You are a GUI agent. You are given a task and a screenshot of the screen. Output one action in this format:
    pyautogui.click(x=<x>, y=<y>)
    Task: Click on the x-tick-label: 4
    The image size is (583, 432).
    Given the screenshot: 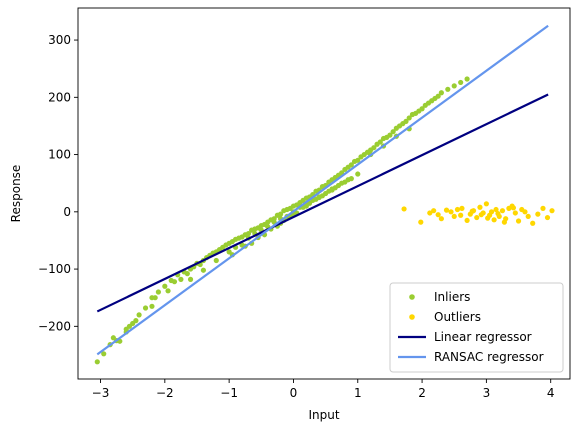 What is the action you would take?
    pyautogui.click(x=551, y=393)
    